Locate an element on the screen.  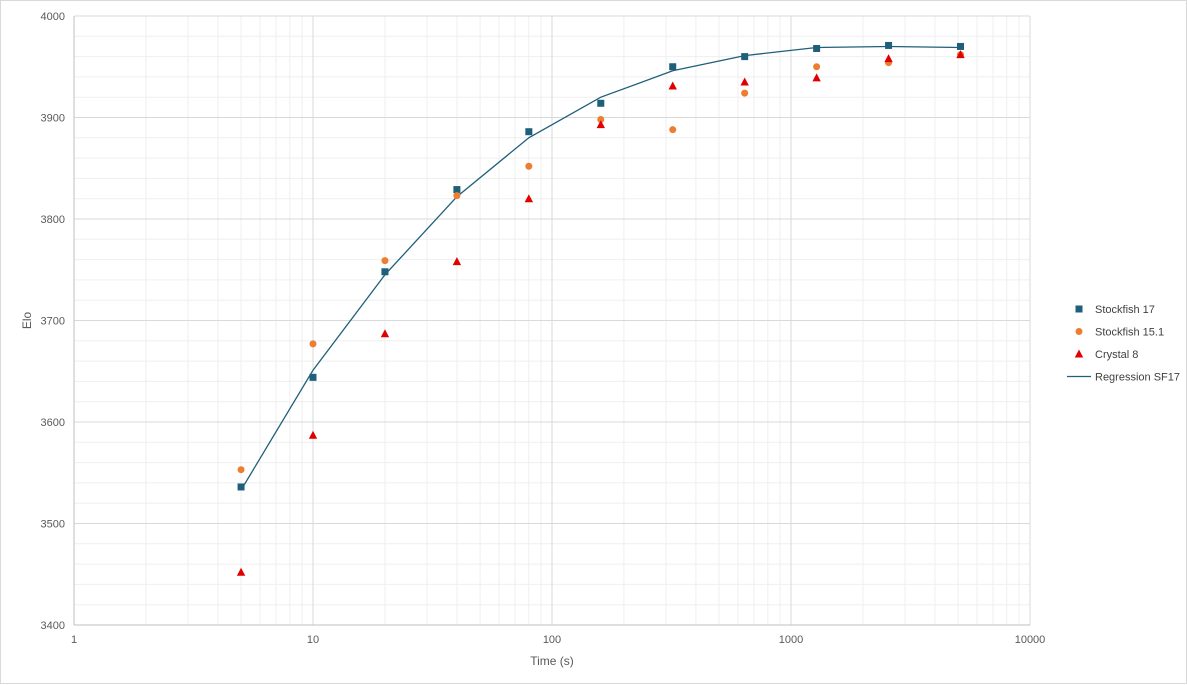
x-tick-label: 1000 is located at coordinates (791, 640).